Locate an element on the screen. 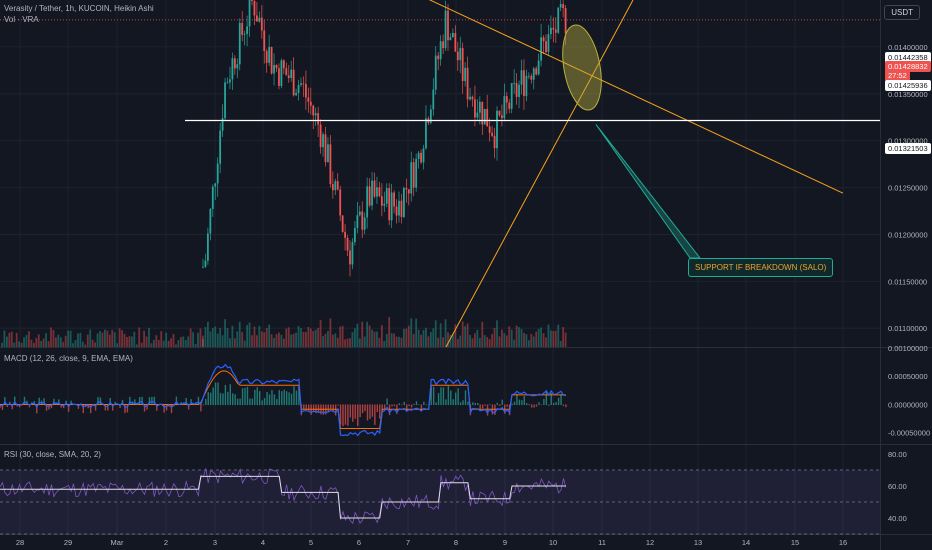 The height and width of the screenshot is (550, 932). time-tick-label: 5 is located at coordinates (311, 542).